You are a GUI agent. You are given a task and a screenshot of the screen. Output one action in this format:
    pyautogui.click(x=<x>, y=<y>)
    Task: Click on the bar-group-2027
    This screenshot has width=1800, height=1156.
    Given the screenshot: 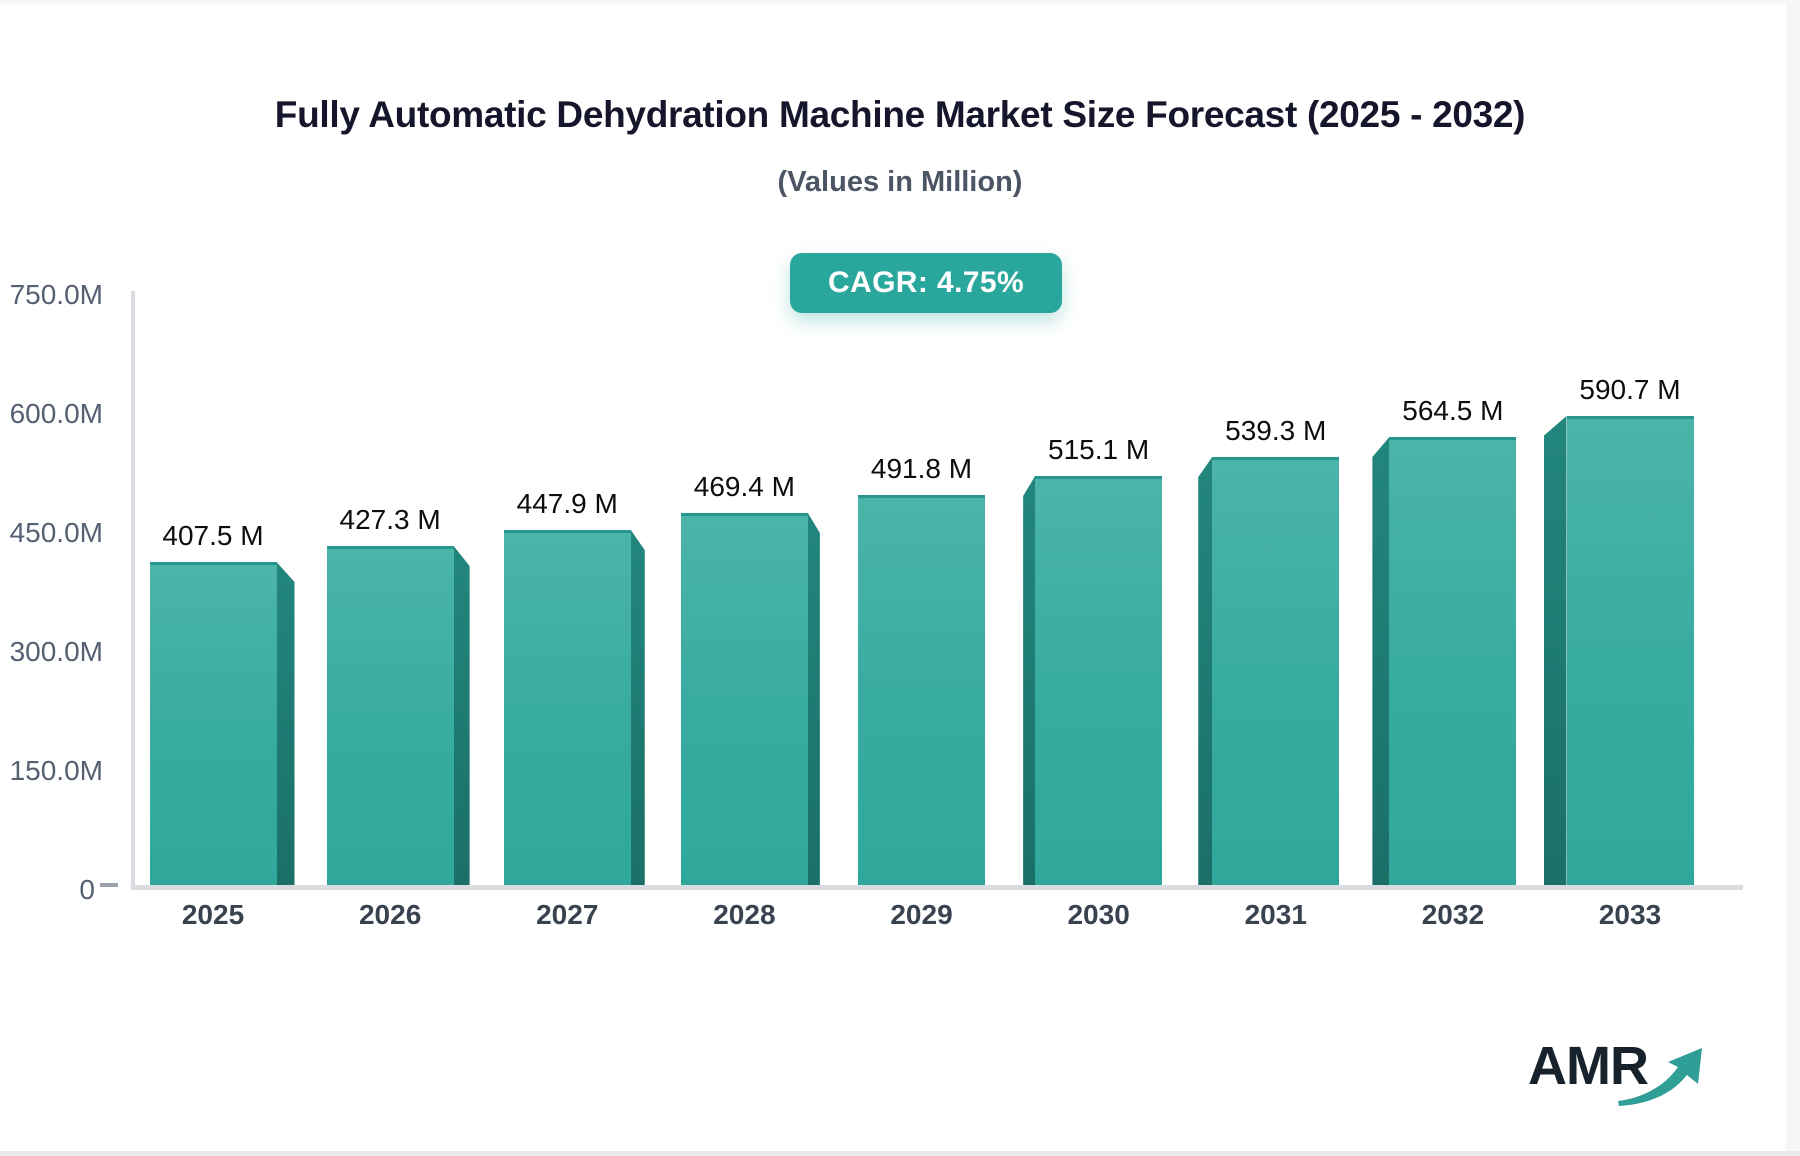 What is the action you would take?
    pyautogui.click(x=574, y=707)
    